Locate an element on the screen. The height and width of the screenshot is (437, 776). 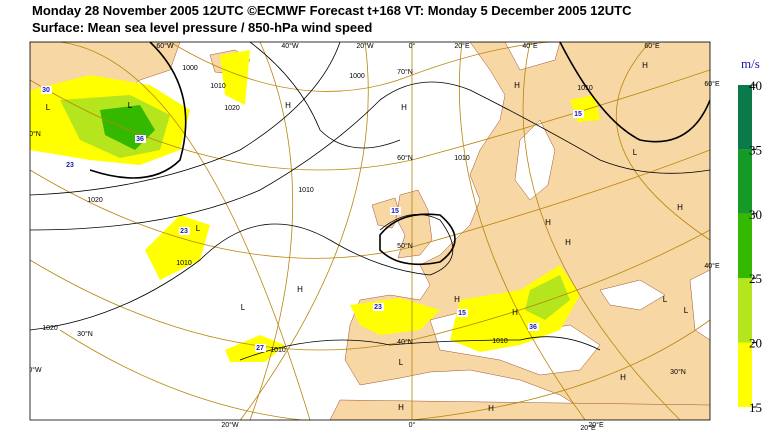
colorbar: 15 20 25 30 35 40 is located at coordinates (750, 246).